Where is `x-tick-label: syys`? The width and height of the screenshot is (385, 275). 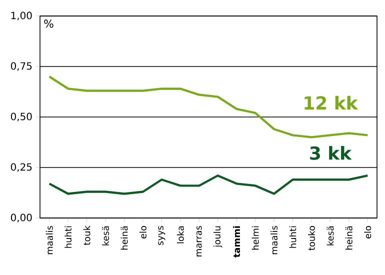 x-tick-label: syys is located at coordinates (162, 235).